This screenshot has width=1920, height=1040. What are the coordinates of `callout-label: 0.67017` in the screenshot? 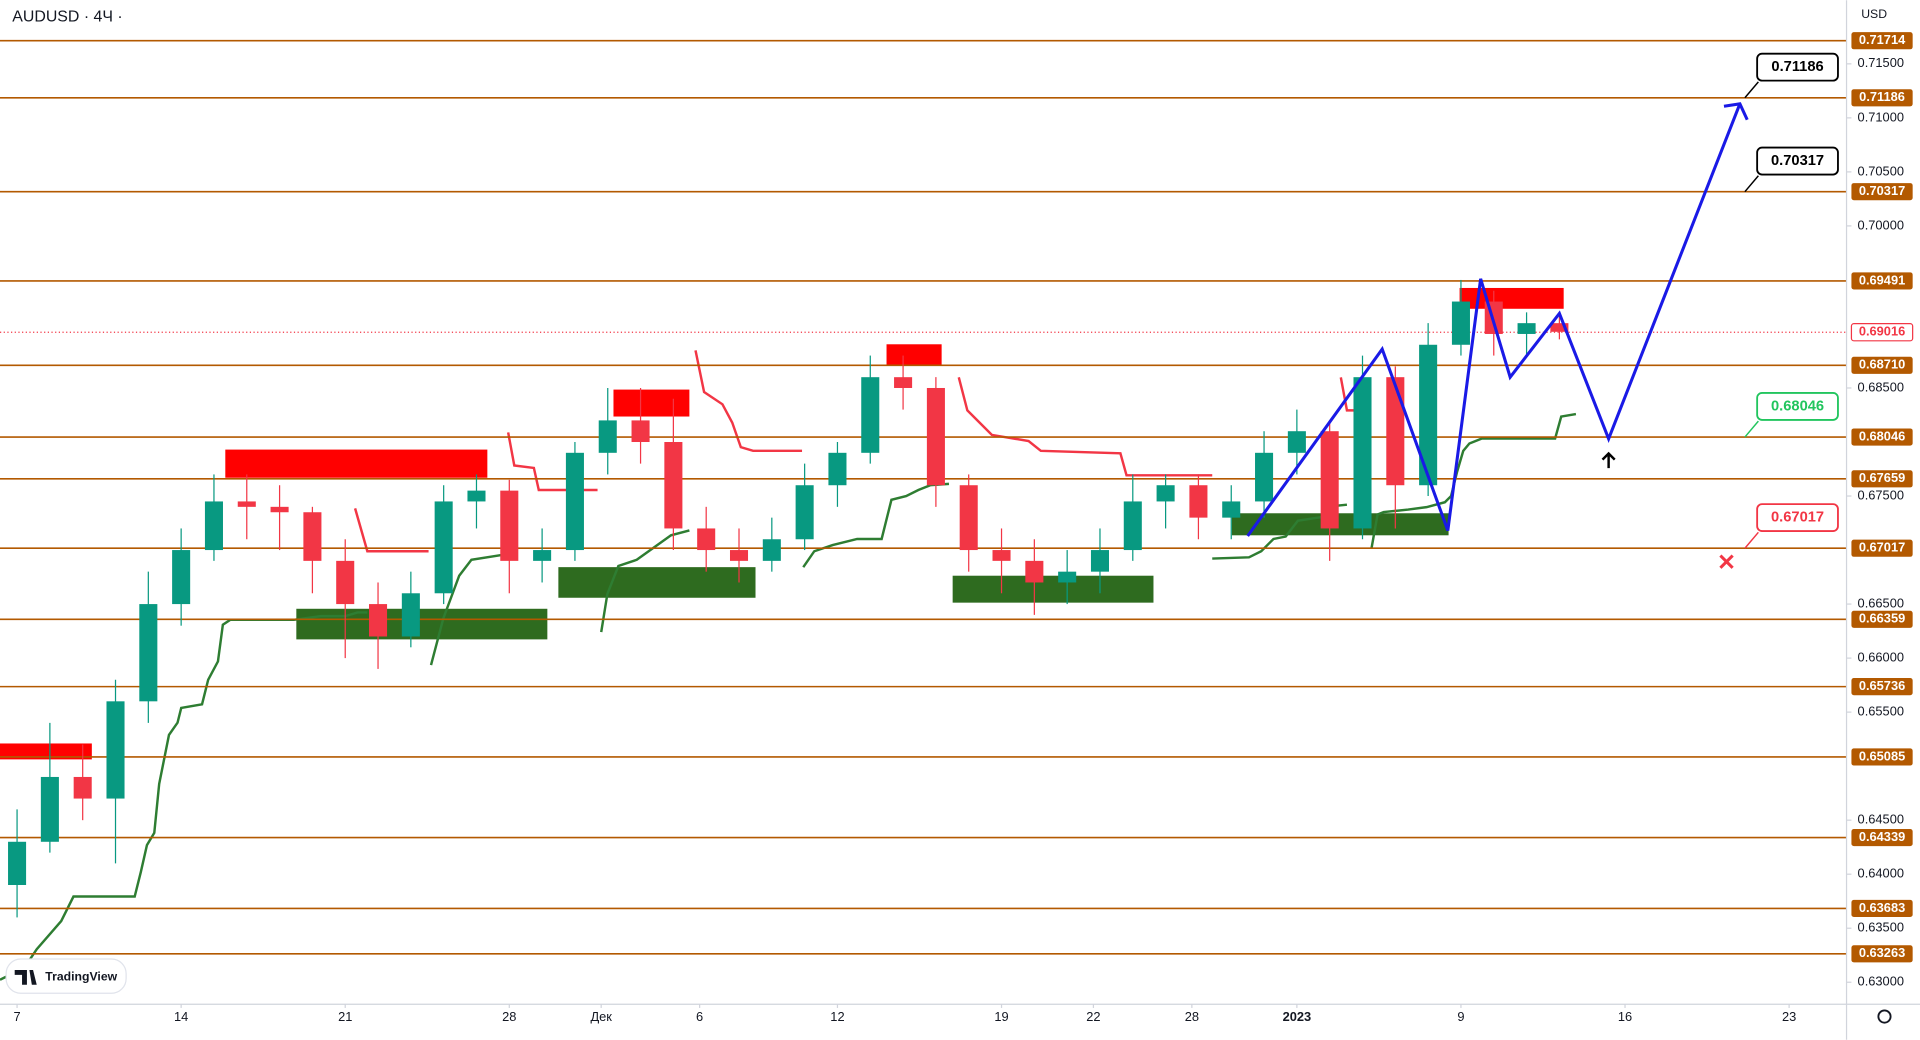 It's located at (1797, 517).